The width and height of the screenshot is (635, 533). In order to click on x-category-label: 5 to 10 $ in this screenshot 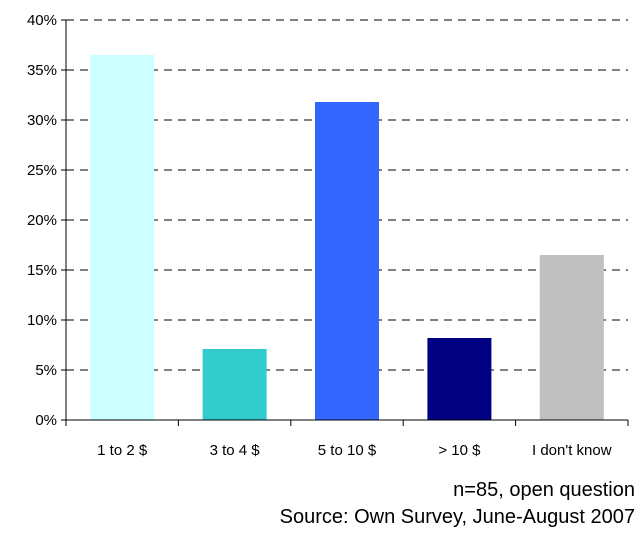, I will do `click(347, 450)`.